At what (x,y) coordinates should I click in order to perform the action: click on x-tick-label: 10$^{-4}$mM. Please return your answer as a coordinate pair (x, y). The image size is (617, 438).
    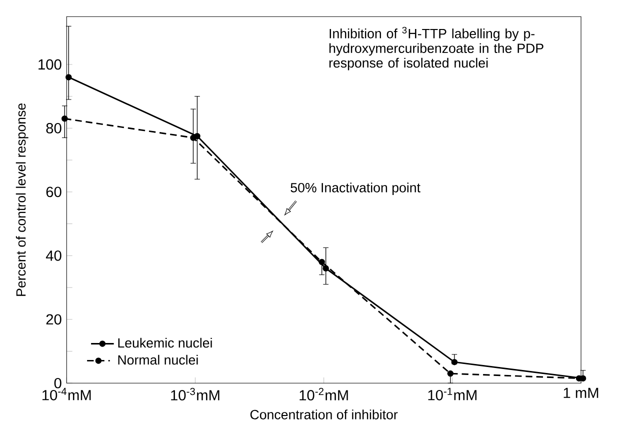
    Looking at the image, I should click on (66, 394).